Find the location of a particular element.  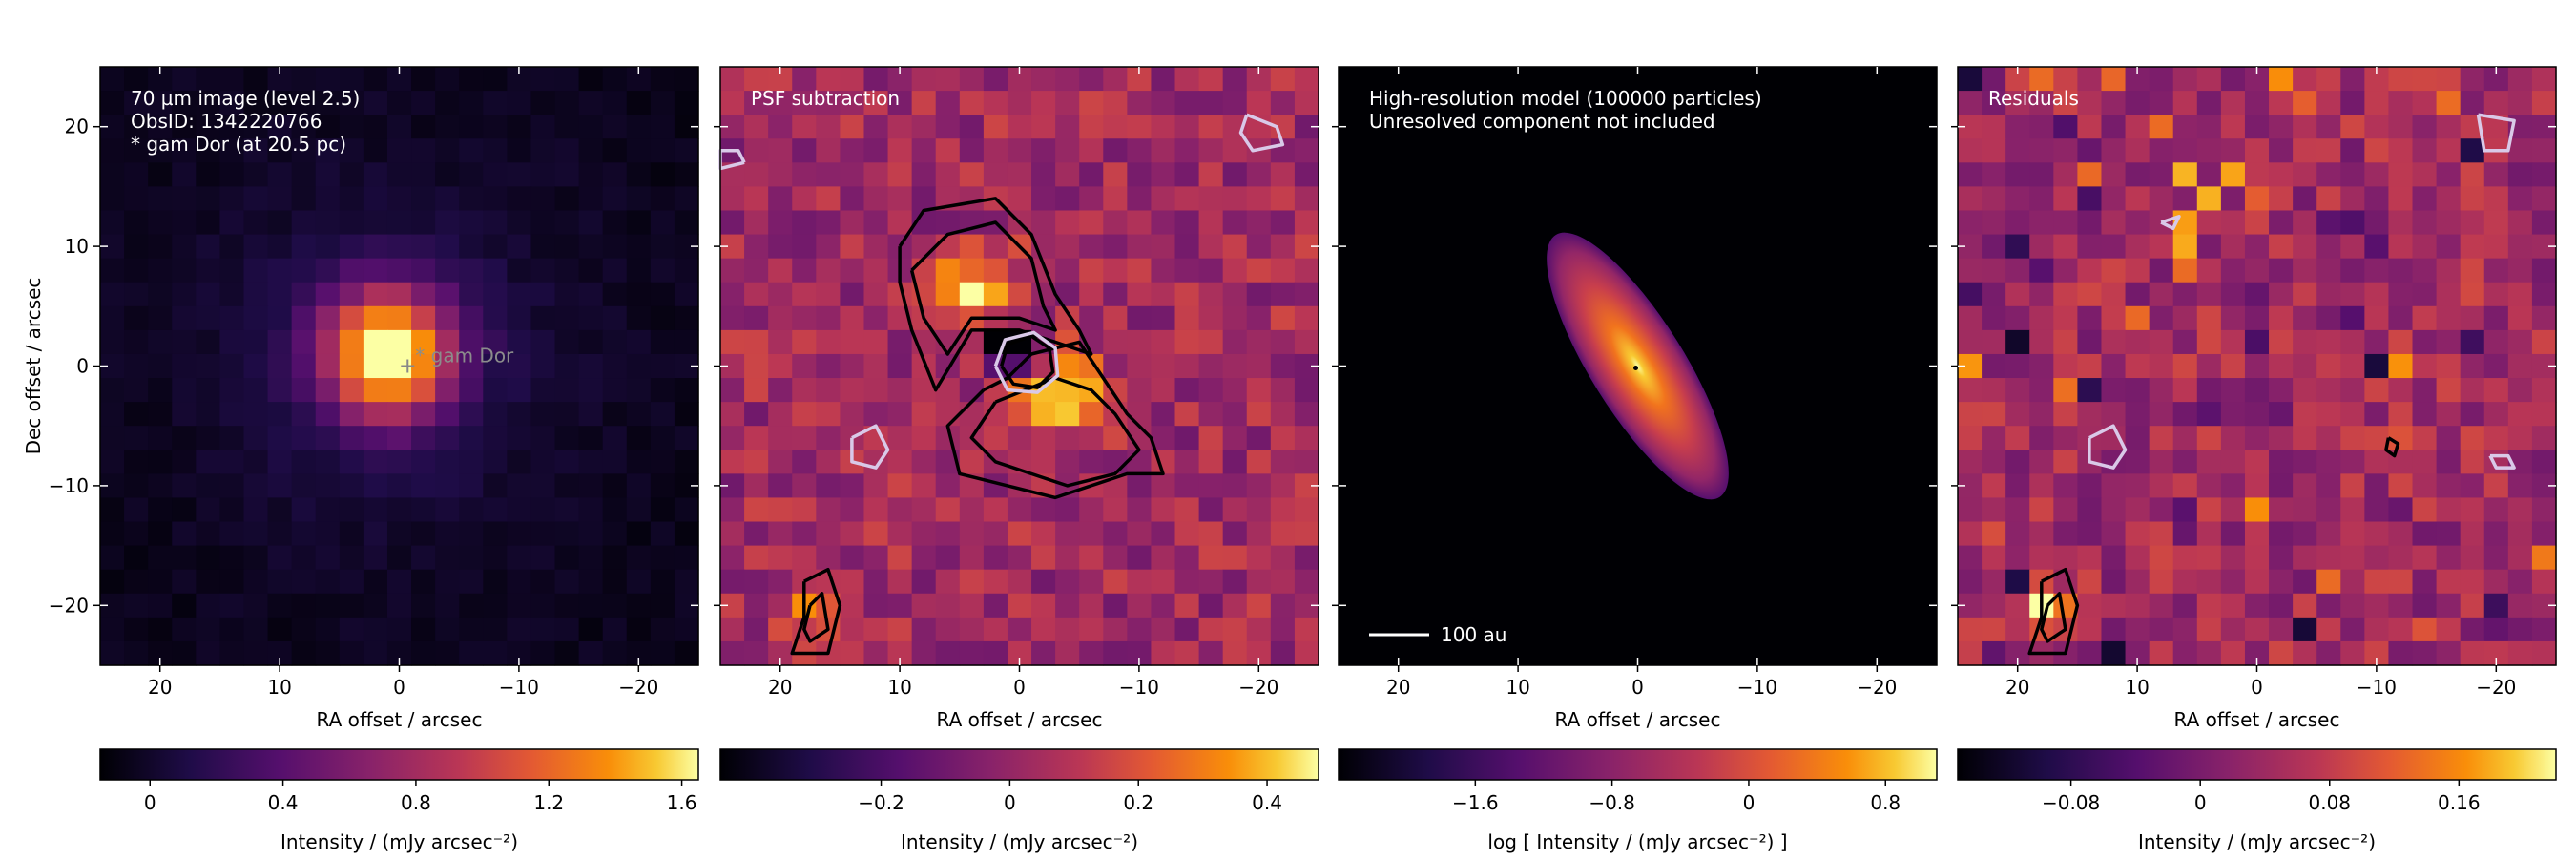

panel-annotation: Unresolved component not included is located at coordinates (1542, 121).